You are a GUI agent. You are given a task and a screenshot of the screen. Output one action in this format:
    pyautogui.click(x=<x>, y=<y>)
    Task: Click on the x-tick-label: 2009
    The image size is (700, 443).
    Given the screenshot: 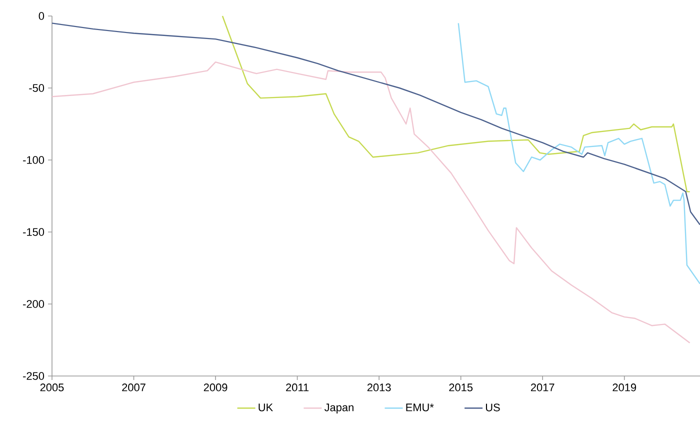 What is the action you would take?
    pyautogui.click(x=216, y=388)
    